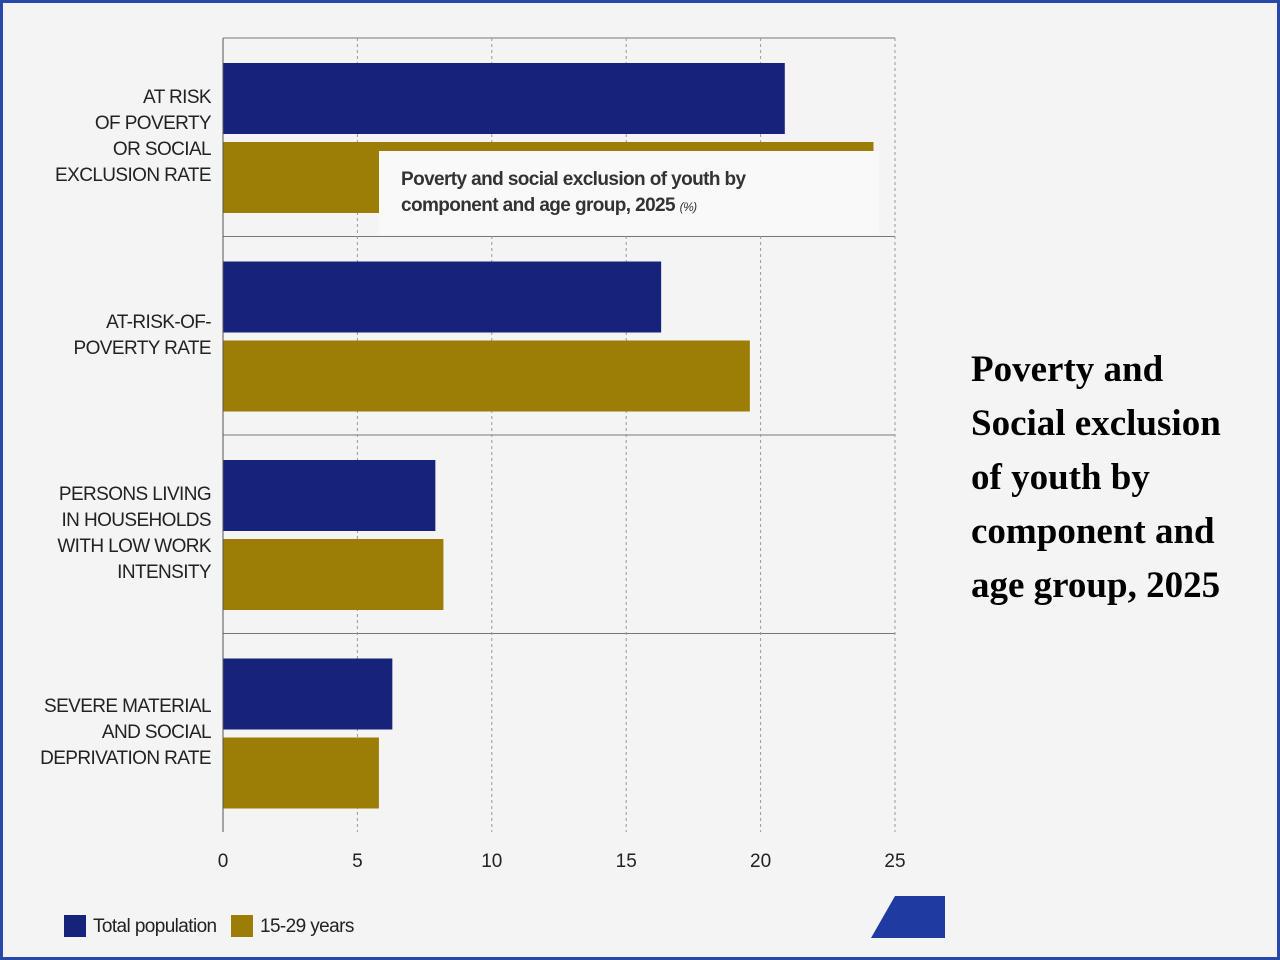  Describe the element at coordinates (908, 917) in the screenshot. I see `logo` at that location.